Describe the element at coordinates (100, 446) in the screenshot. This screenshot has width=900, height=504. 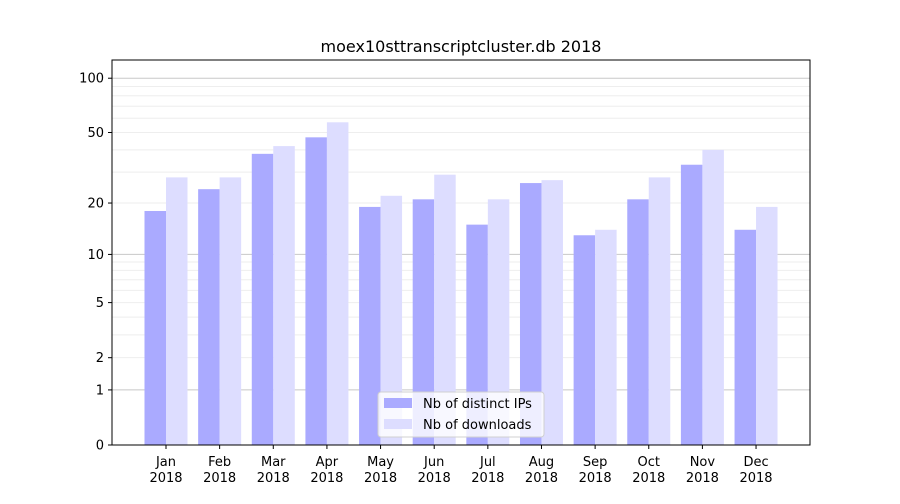
I see `y-tick-label: 0` at that location.